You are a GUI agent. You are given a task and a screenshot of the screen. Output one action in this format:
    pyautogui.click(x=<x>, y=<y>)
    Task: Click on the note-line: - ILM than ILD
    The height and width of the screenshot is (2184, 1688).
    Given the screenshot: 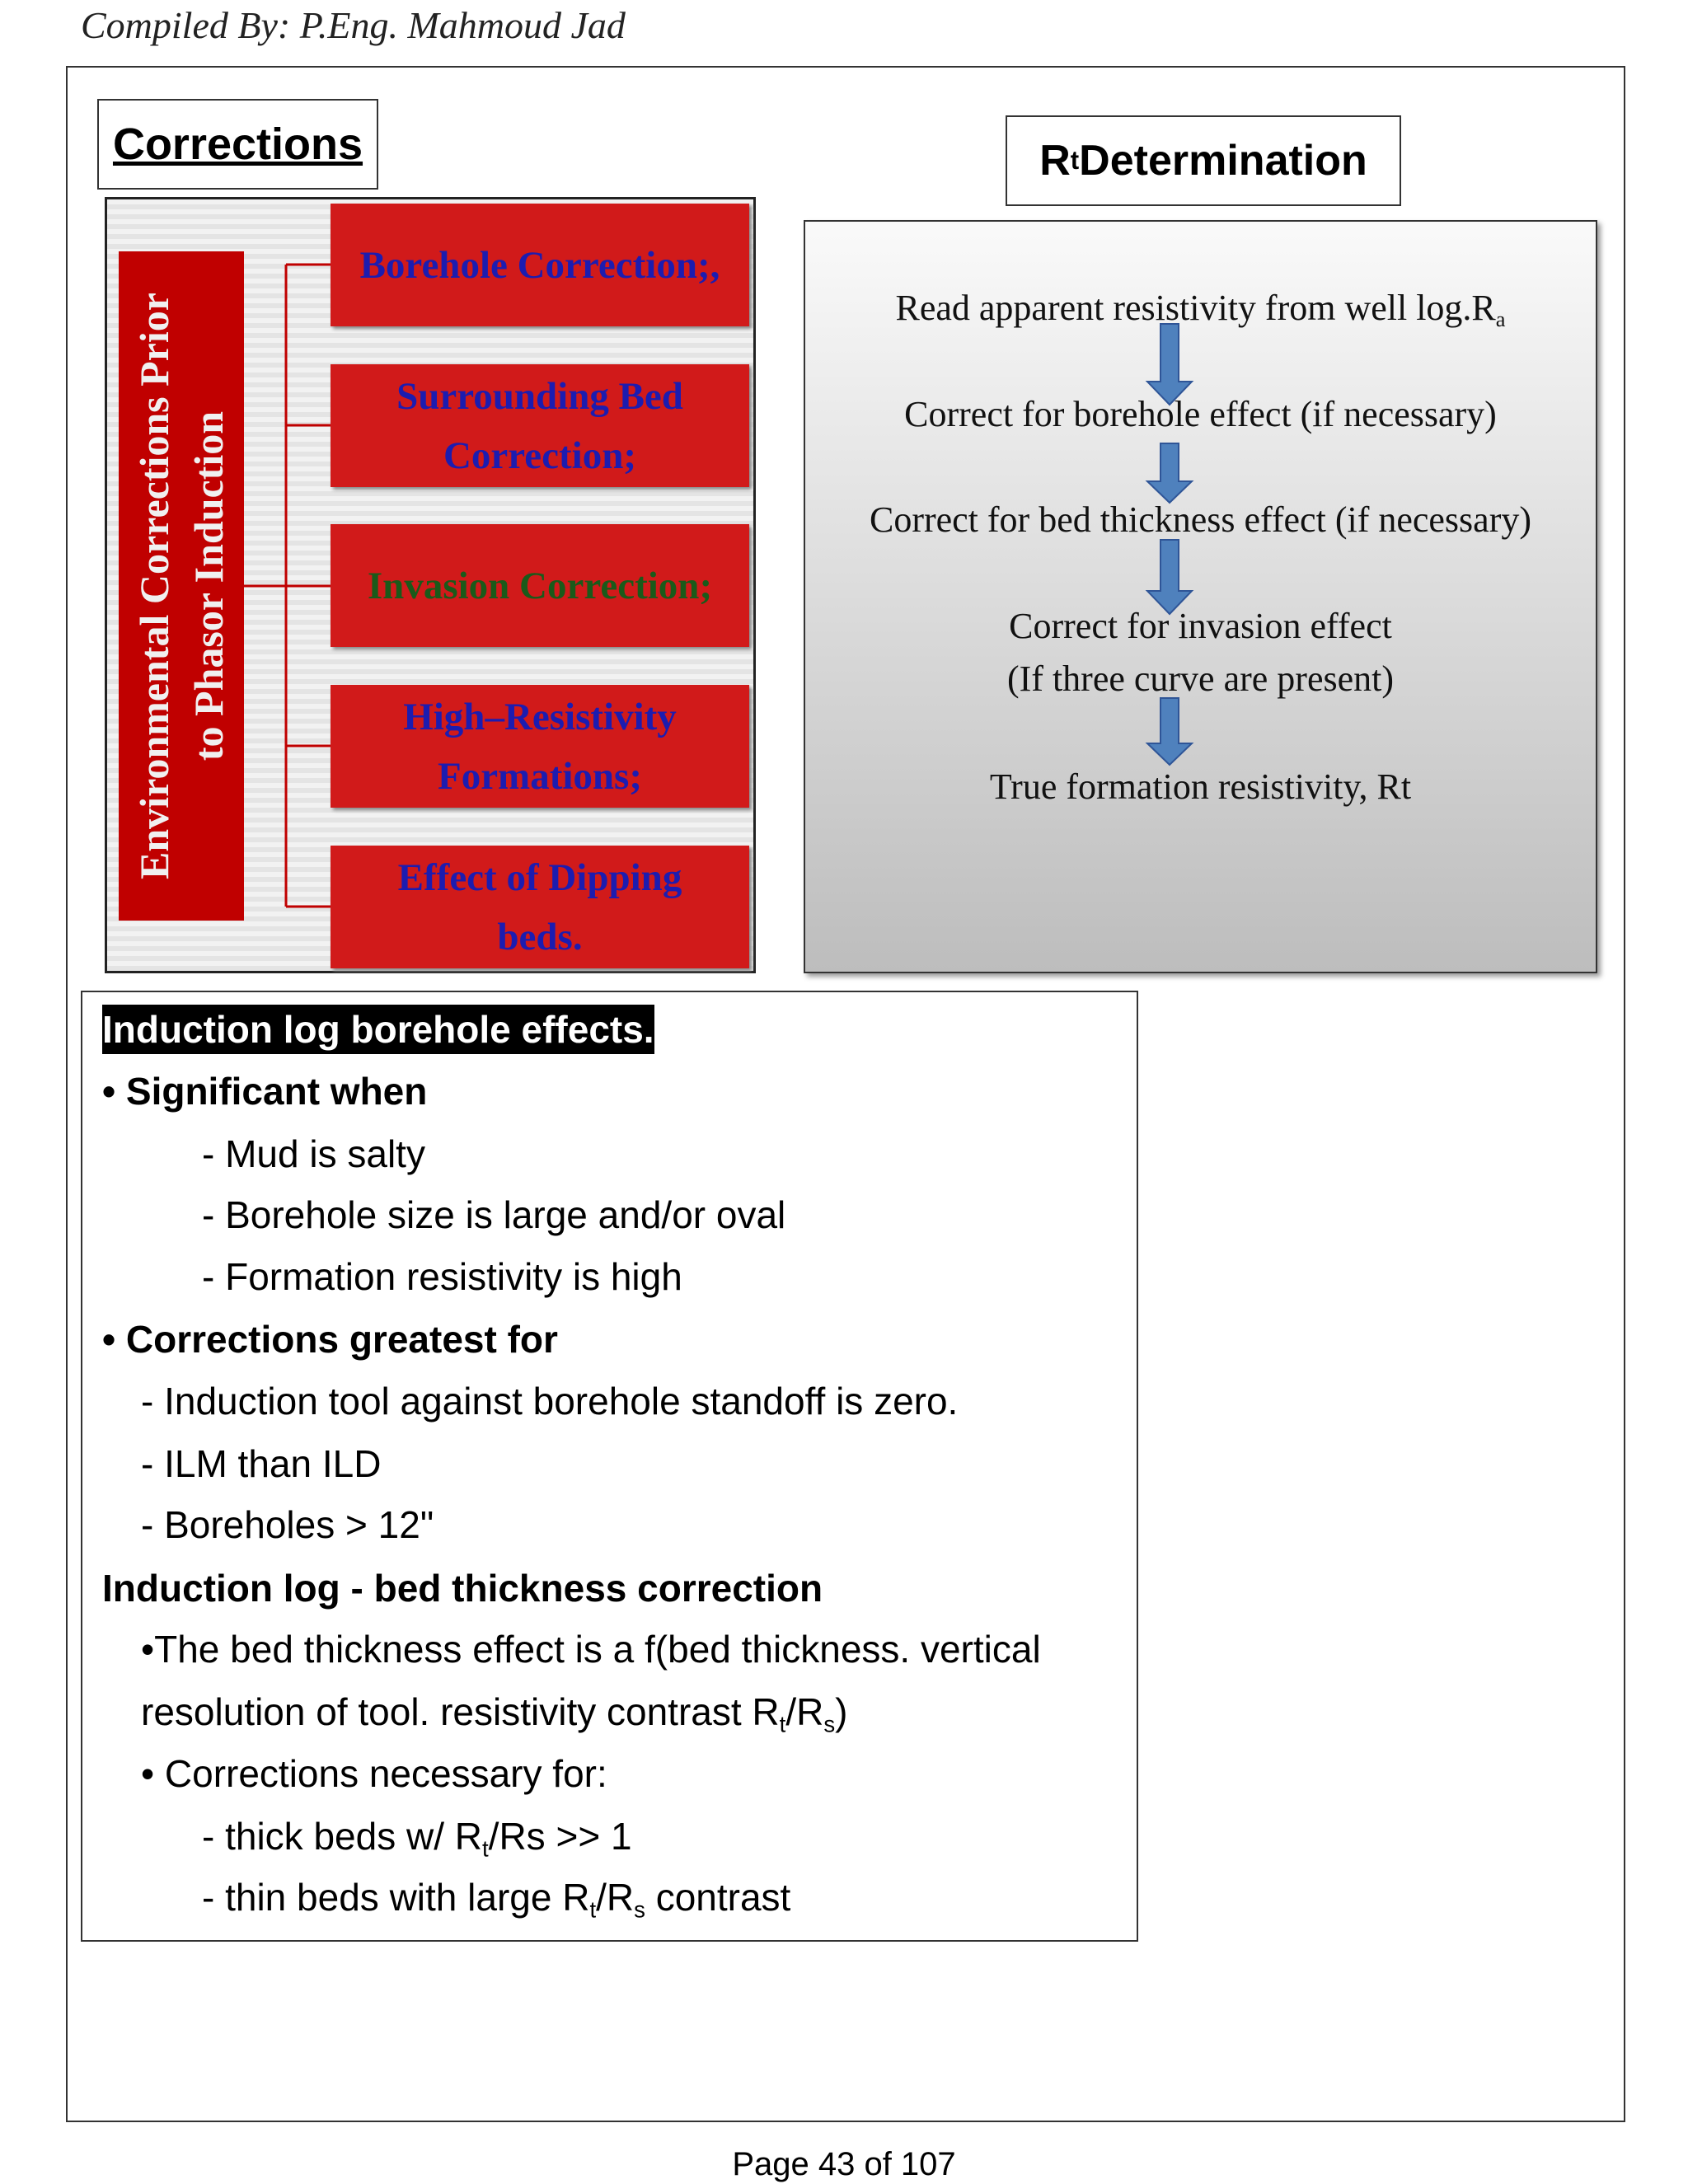 What is the action you would take?
    pyautogui.click(x=261, y=1463)
    